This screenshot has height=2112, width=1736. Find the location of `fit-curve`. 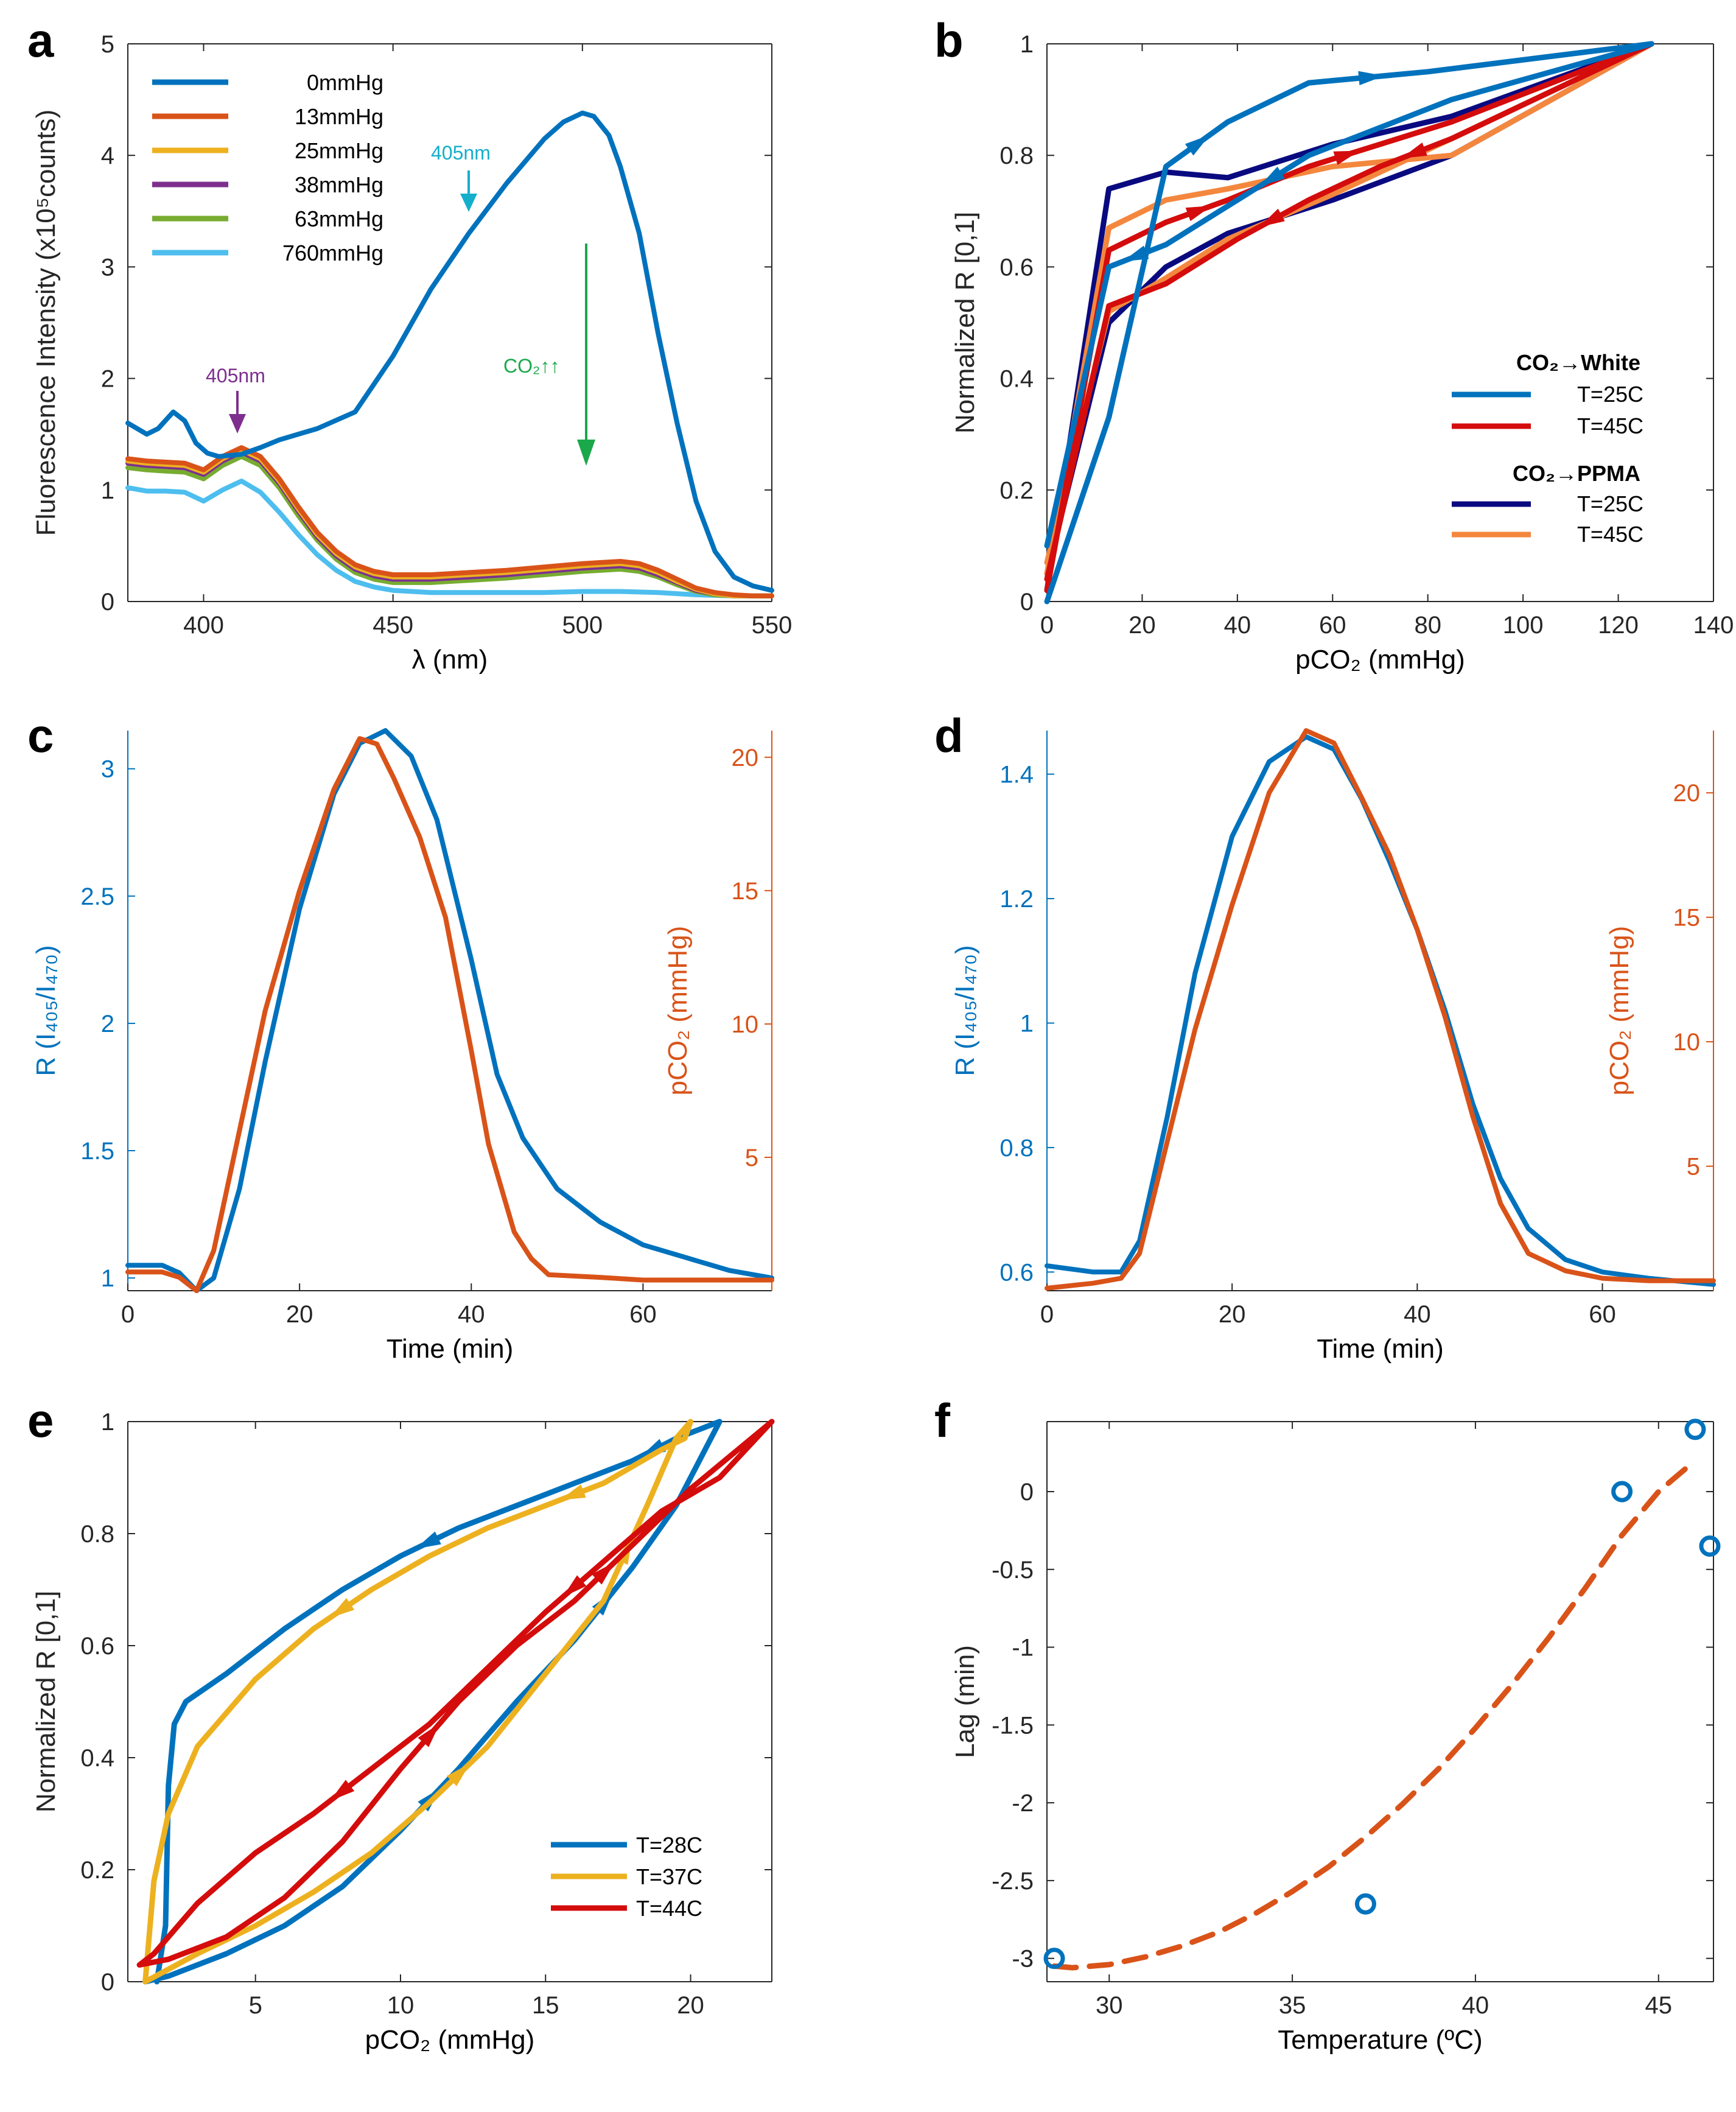

fit-curve is located at coordinates (1374, 1714).